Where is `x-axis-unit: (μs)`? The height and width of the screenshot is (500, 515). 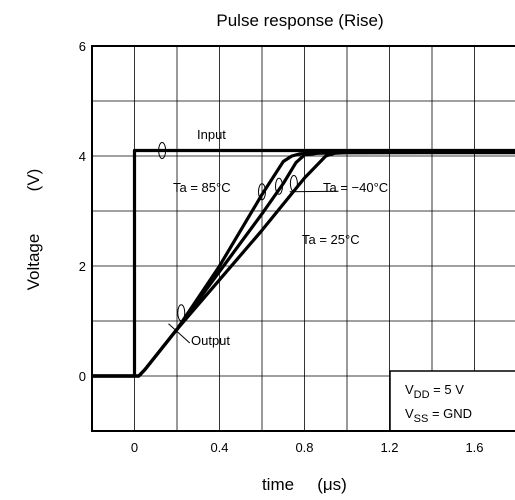 x-axis-unit: (μs) is located at coordinates (332, 484).